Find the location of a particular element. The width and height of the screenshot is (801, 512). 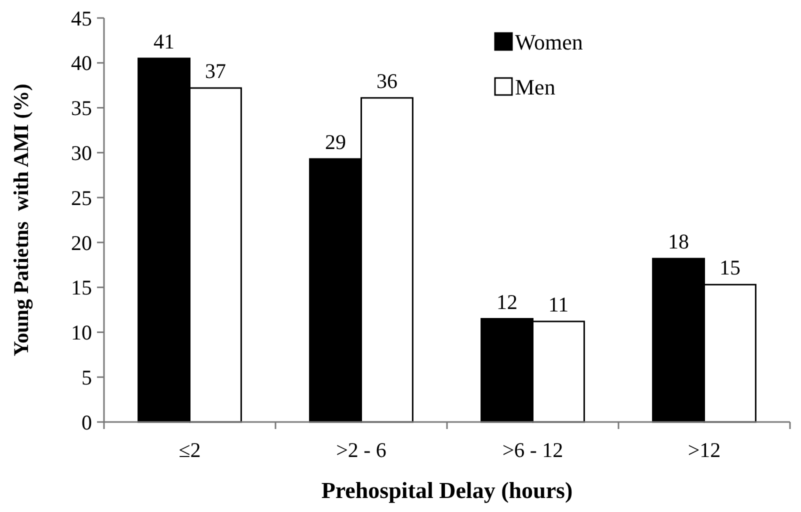

y-tick-label: 15 is located at coordinates (81, 288).